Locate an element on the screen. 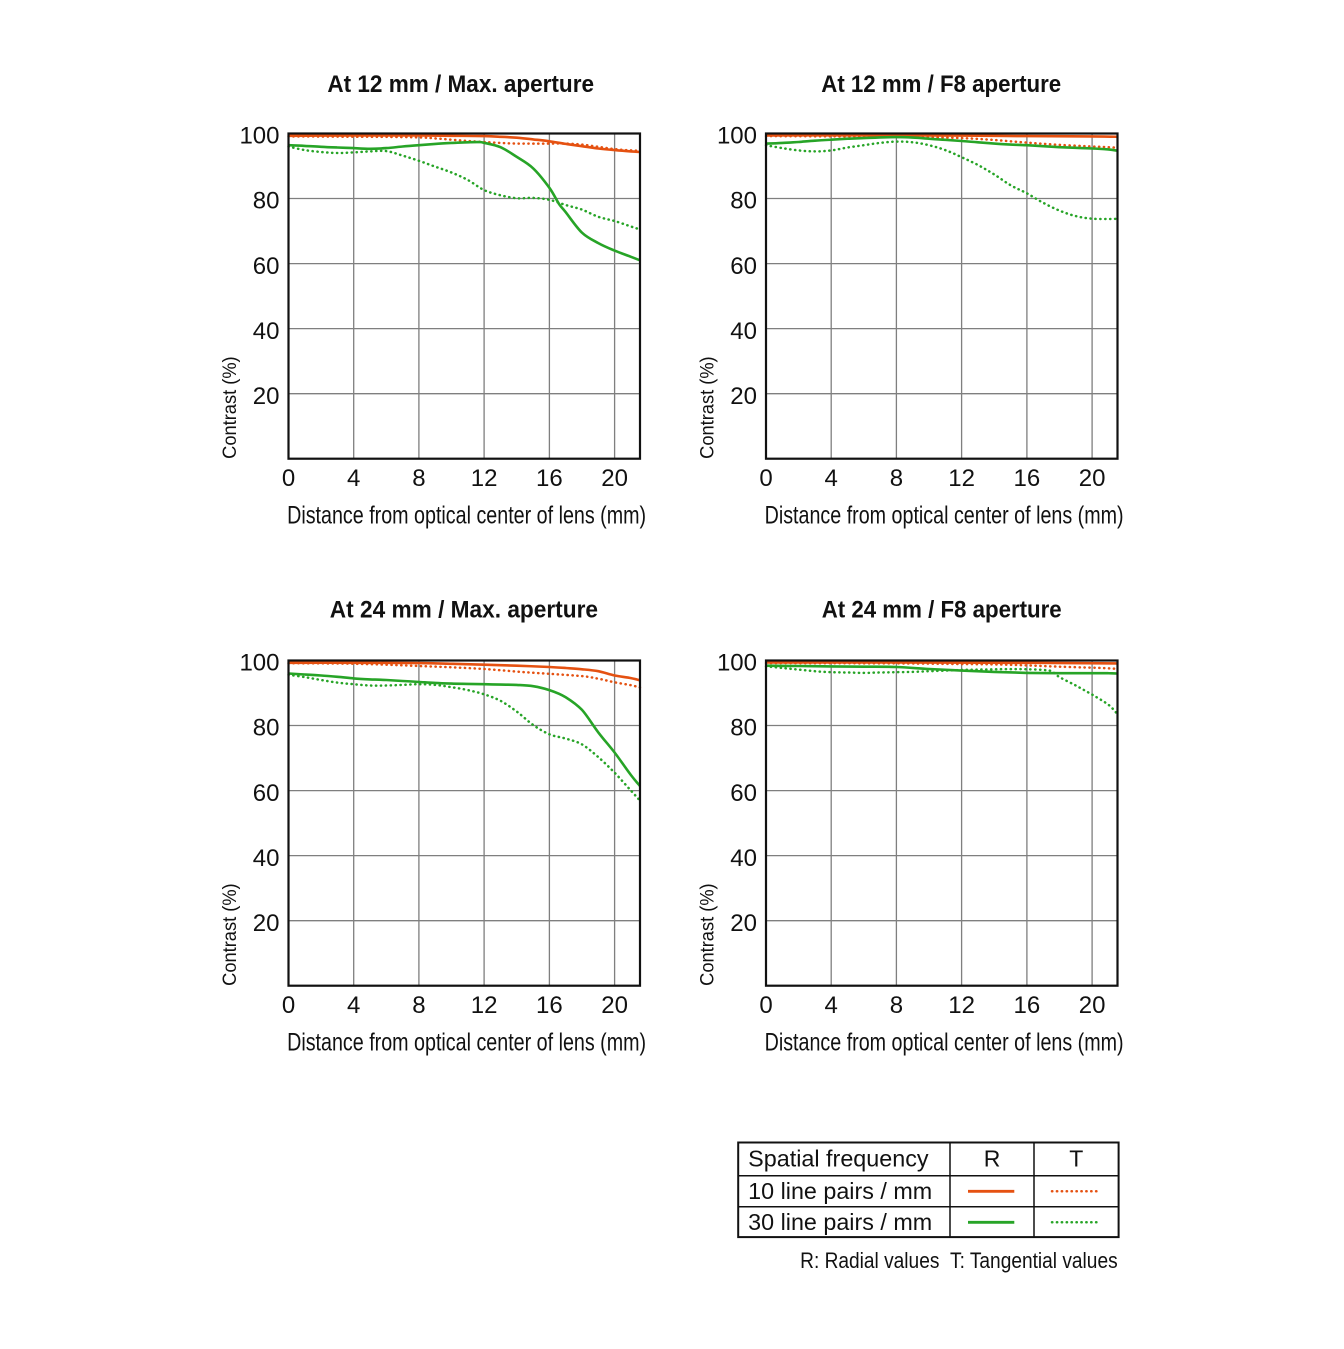 The width and height of the screenshot is (1344, 1349). svg-text: 30 line pairs / mm is located at coordinates (840, 1222).